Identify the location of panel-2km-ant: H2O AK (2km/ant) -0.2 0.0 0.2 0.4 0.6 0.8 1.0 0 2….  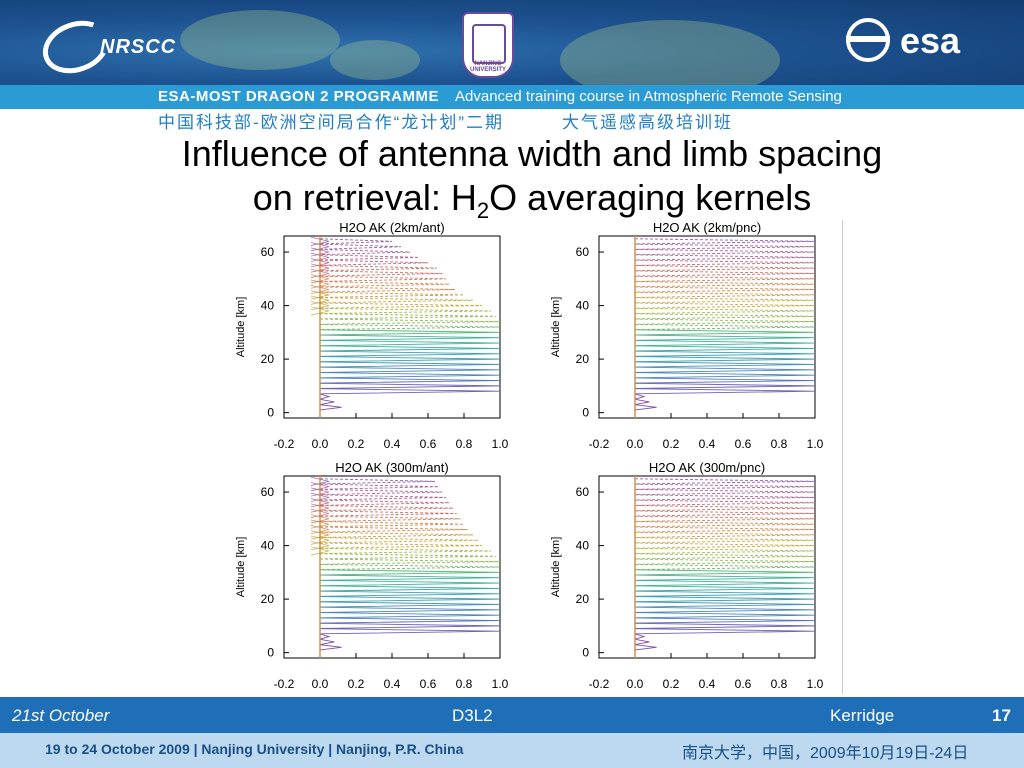
(378, 339).